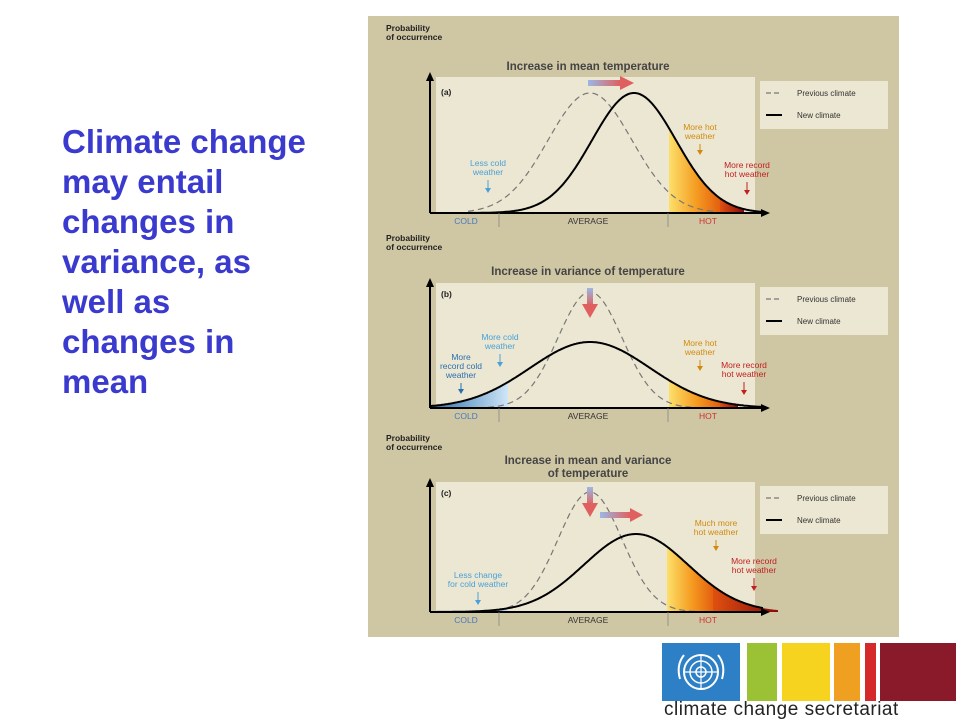 The image size is (960, 721). I want to click on panel-title: Increase in mean and variance, so click(588, 461).